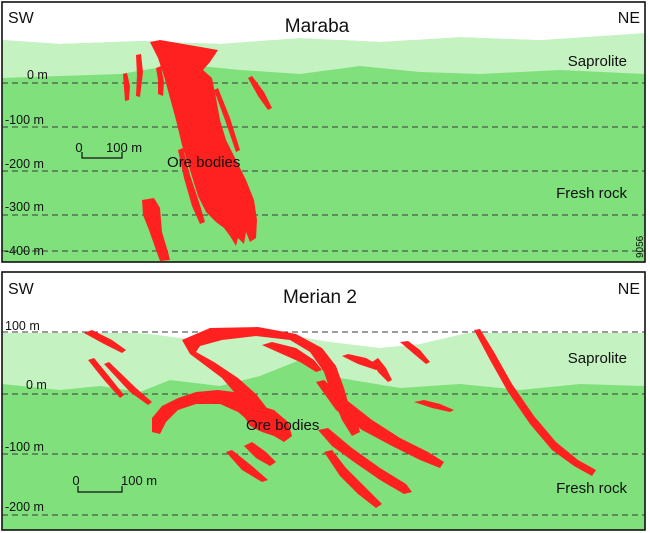 The height and width of the screenshot is (533, 650). Describe the element at coordinates (203, 143) in the screenshot. I see `ore-body-main` at that location.